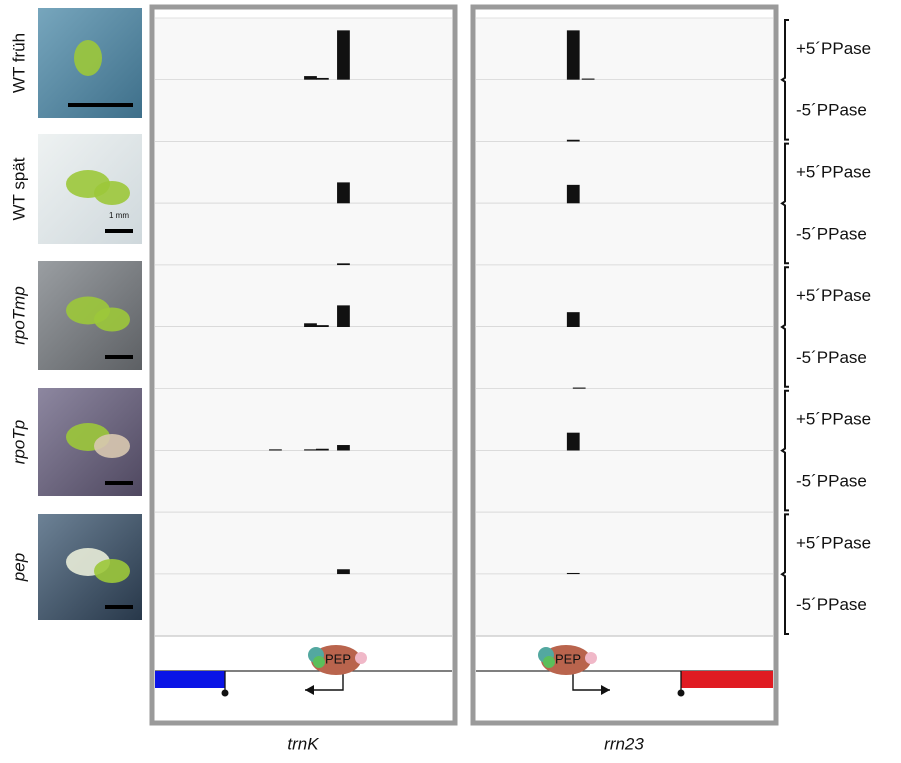 The width and height of the screenshot is (901, 763). I want to click on gene-label: trnK, so click(303, 743).